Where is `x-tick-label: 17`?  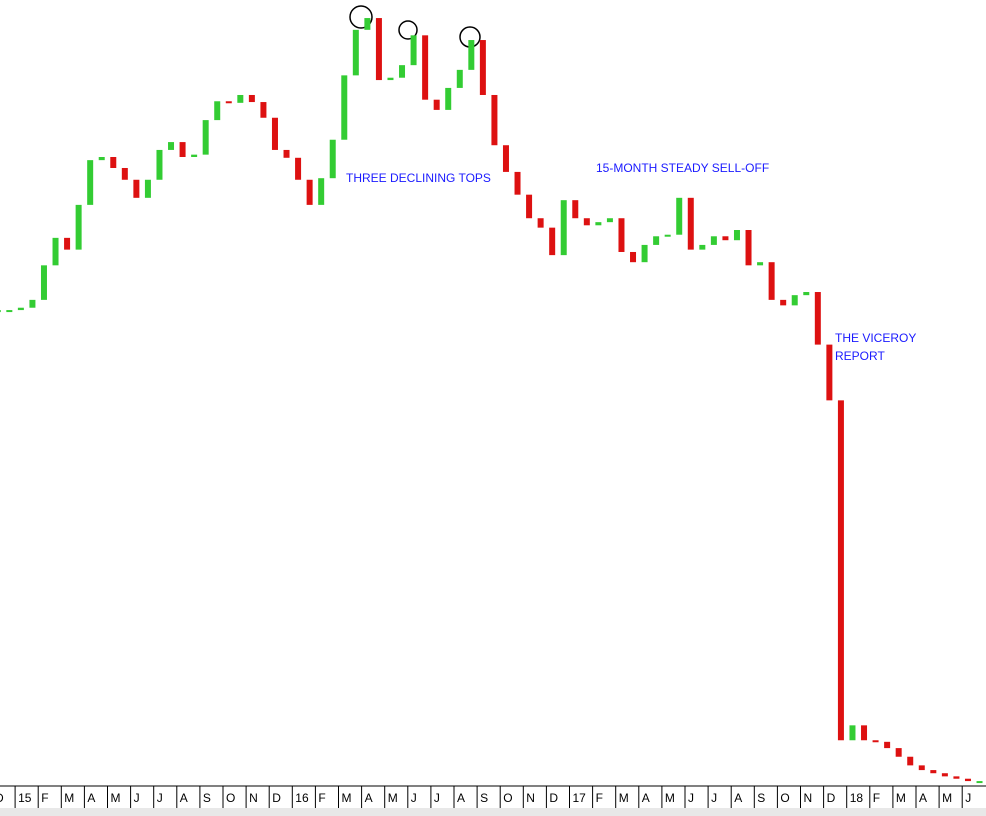
x-tick-label: 17 is located at coordinates (580, 798).